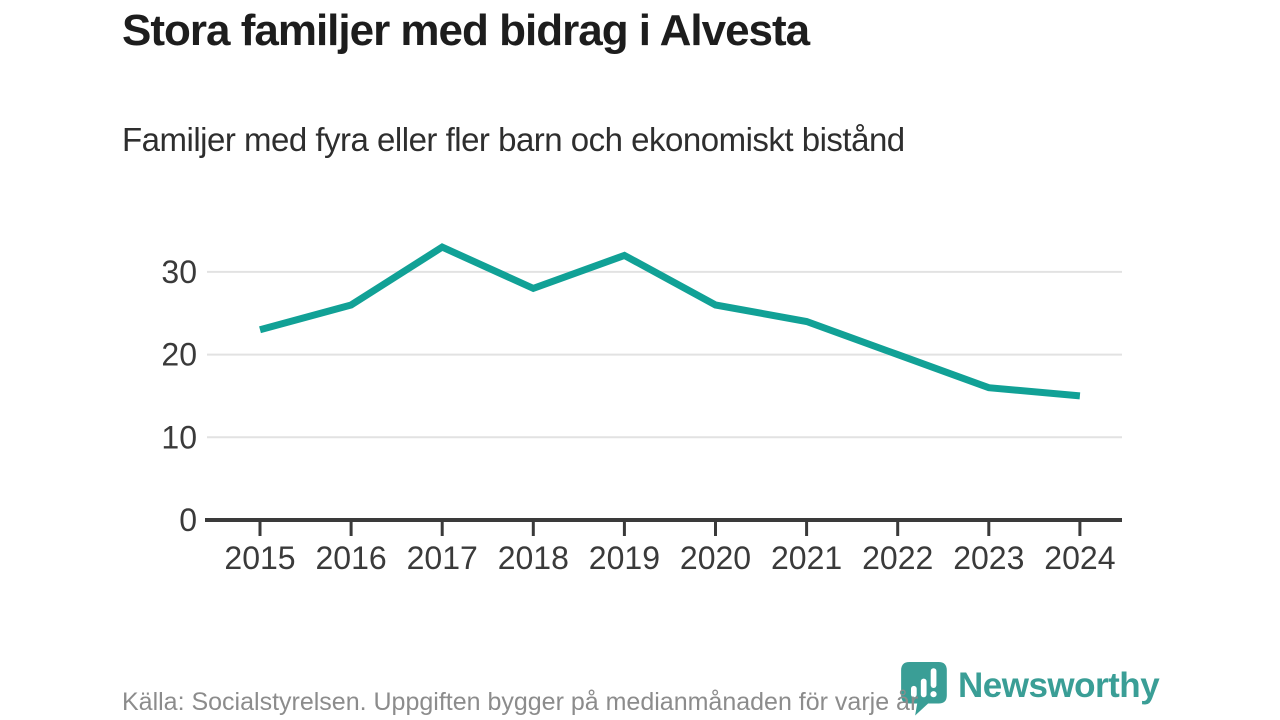 Image resolution: width=1280 pixels, height=720 pixels. What do you see at coordinates (179, 437) in the screenshot?
I see `y-axis-label-10: 10` at bounding box center [179, 437].